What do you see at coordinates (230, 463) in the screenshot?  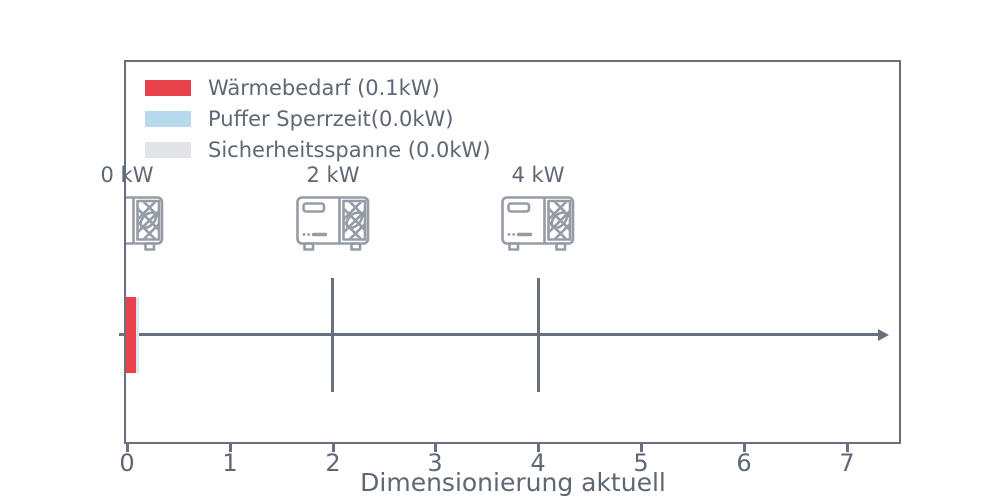 I see `x-ticklabel-1: 1` at bounding box center [230, 463].